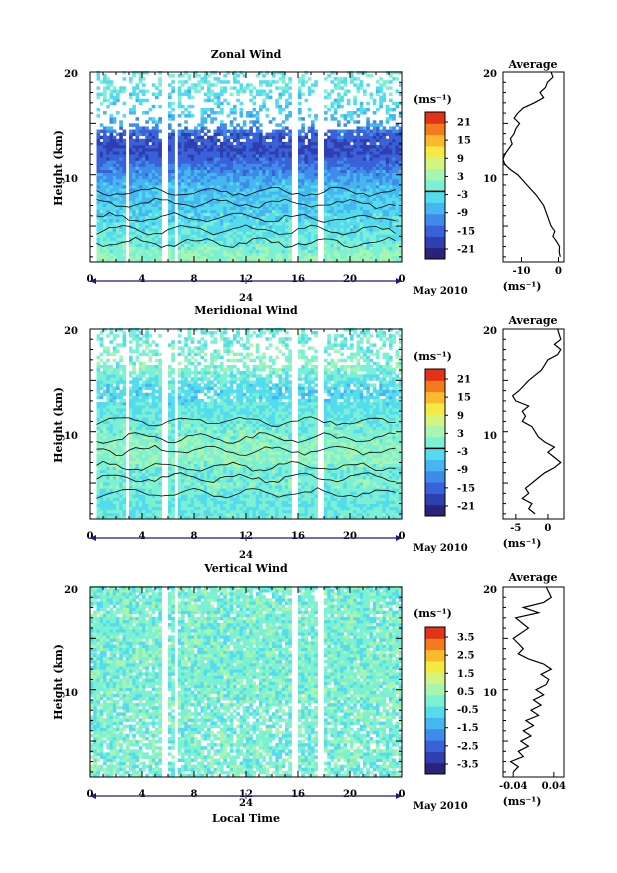 Image resolution: width=617 pixels, height=873 pixels. Describe the element at coordinates (298, 794) in the screenshot. I see `x-tick-label: 16` at that location.